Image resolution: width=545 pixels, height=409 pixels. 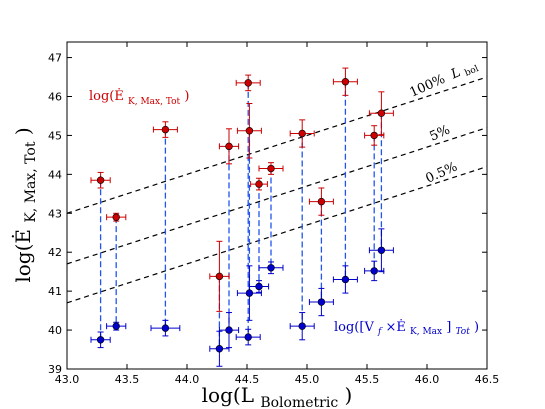 What do you see at coordinates (55, 58) in the screenshot?
I see `y-tick-label: 47` at bounding box center [55, 58].